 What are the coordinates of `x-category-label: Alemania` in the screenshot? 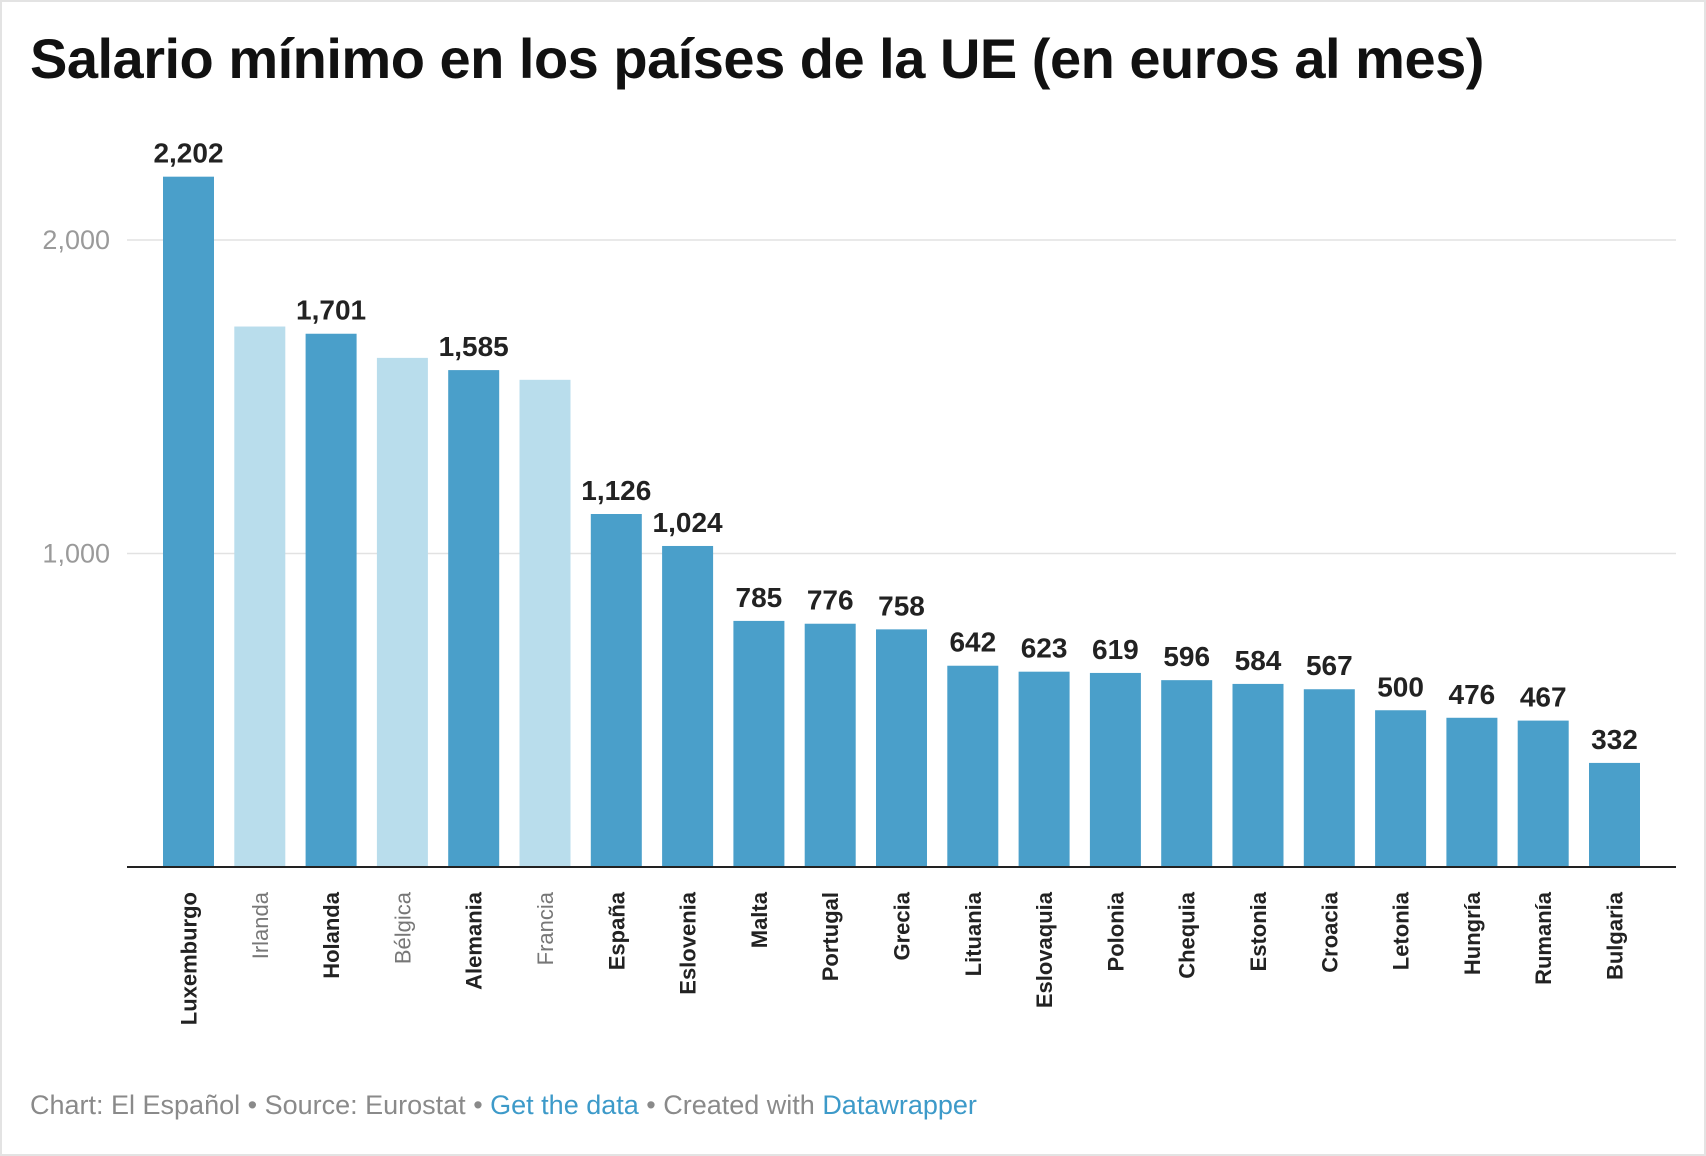 It's located at (474, 940).